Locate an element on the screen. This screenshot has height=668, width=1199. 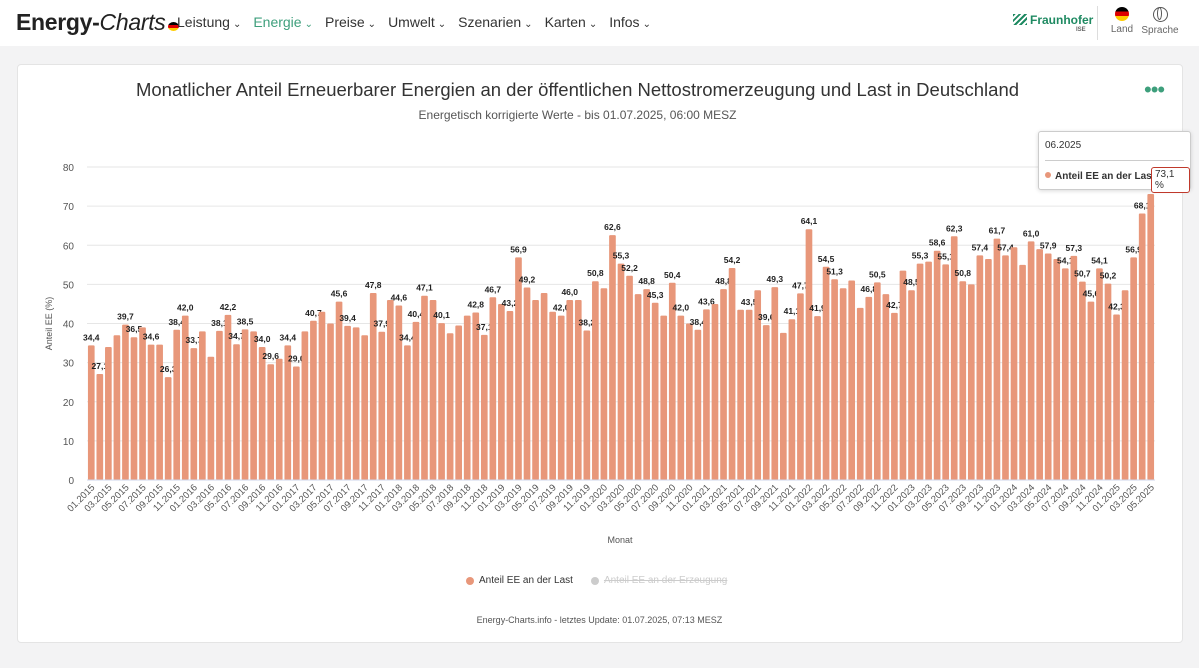
data-label: 42,3 is located at coordinates (1116, 307).